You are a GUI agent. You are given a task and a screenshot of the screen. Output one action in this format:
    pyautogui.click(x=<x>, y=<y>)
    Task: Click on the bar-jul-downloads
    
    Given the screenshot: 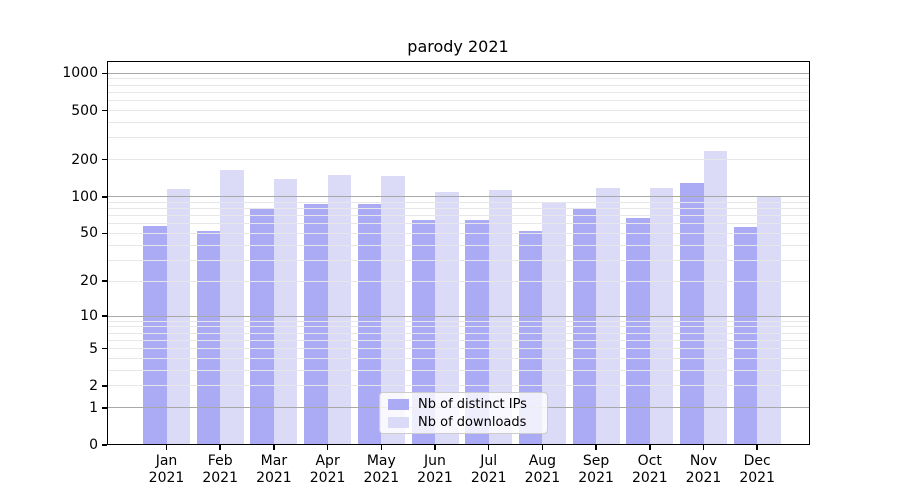 What is the action you would take?
    pyautogui.click(x=500, y=317)
    